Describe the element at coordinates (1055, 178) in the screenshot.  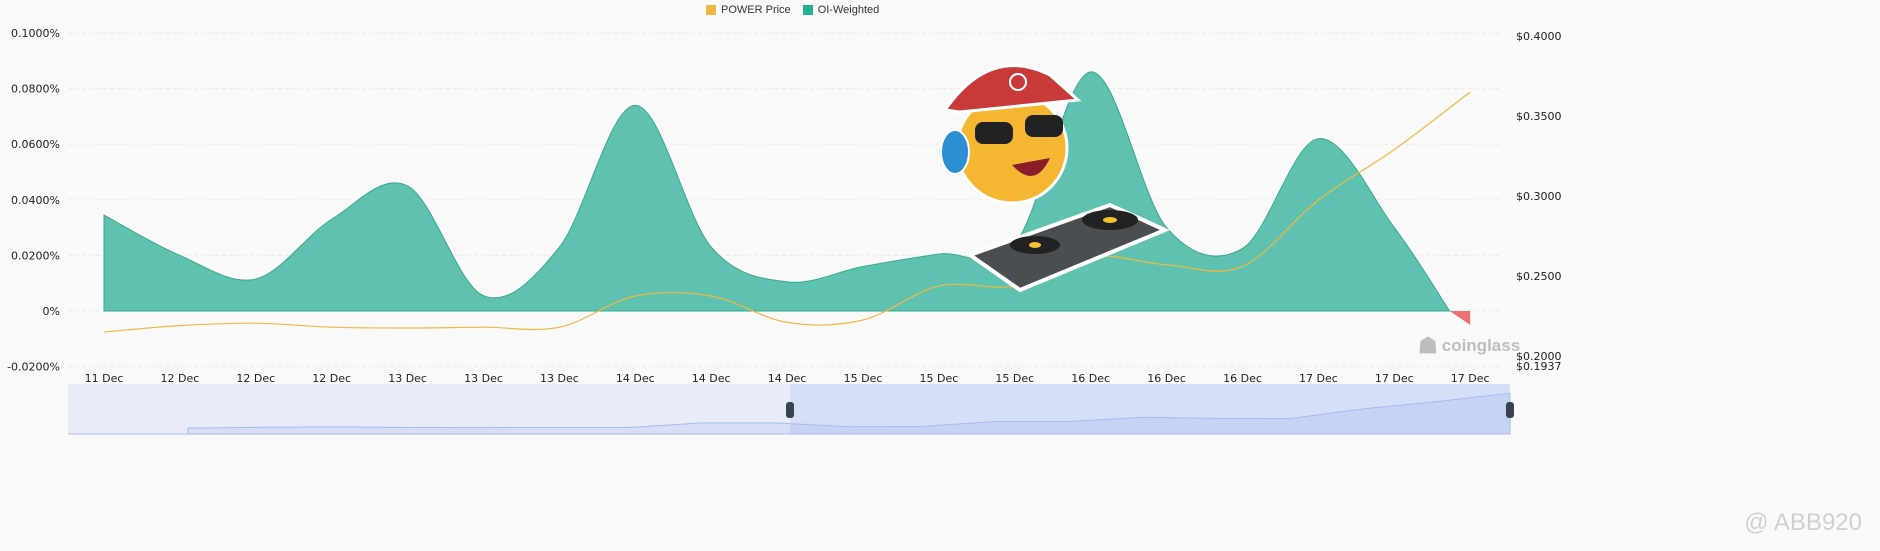
I see `dj-sticker-image` at that location.